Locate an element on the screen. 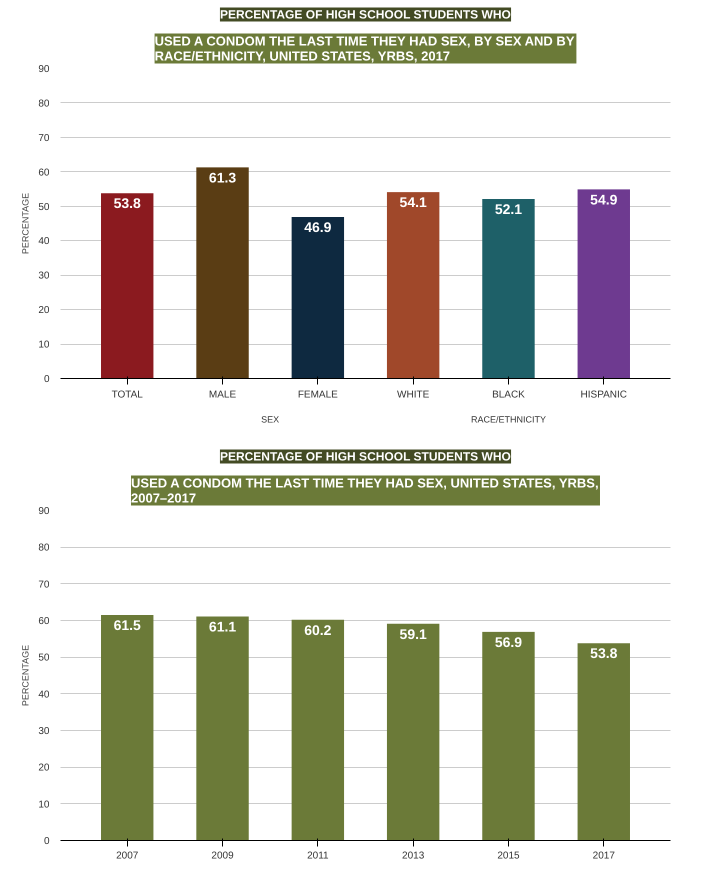 Image resolution: width=717 pixels, height=884 pixels. x-tick-label: 2007 is located at coordinates (127, 856).